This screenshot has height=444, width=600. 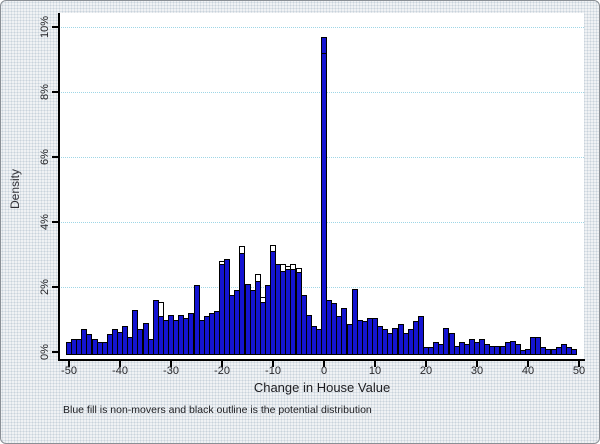 I want to click on gridline-10pct, so click(x=322, y=27).